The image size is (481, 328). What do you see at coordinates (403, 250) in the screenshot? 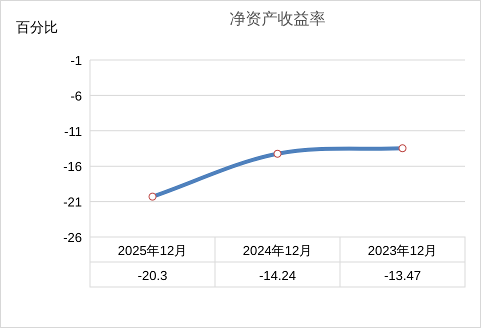
I see `x-tick-label: 2023年12月` at bounding box center [403, 250].